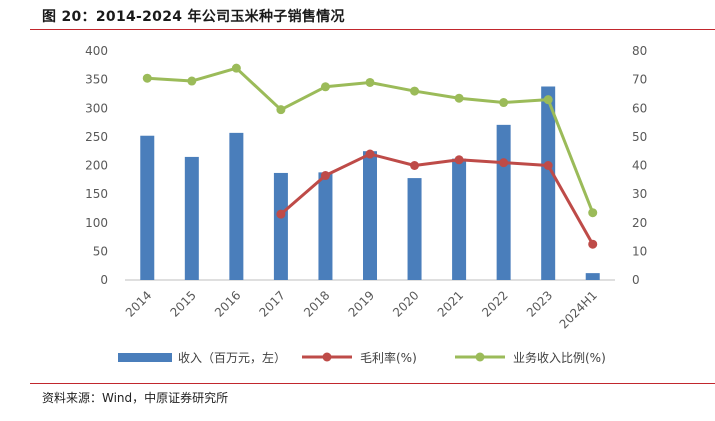  What do you see at coordinates (639, 251) in the screenshot?
I see `right-tick-label: 10` at bounding box center [639, 251].